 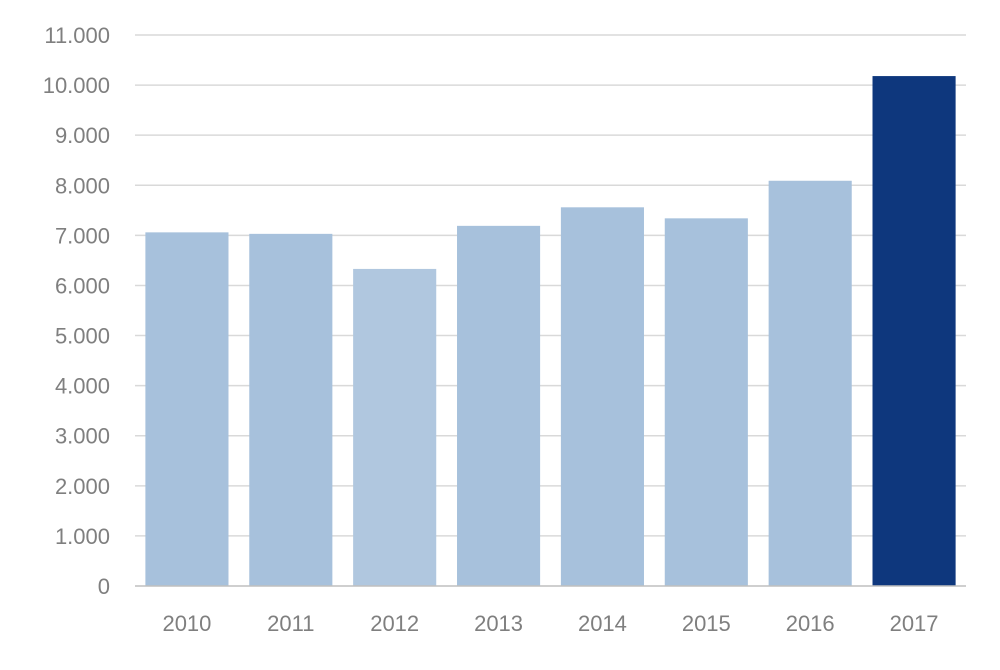 I want to click on bar-2015, so click(x=706, y=402).